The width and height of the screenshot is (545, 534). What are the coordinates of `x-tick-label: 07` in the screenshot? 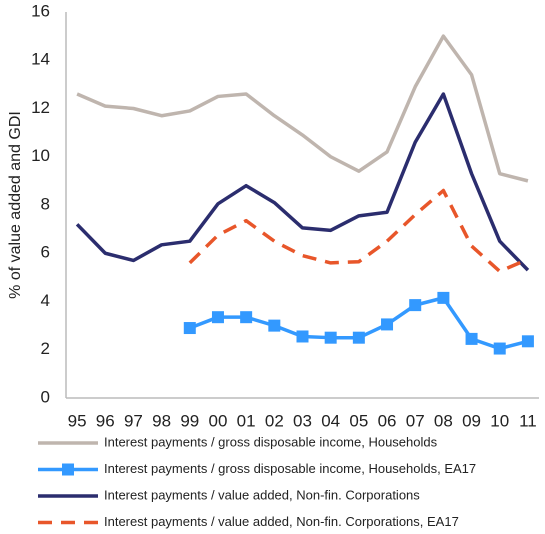 It's located at (415, 420).